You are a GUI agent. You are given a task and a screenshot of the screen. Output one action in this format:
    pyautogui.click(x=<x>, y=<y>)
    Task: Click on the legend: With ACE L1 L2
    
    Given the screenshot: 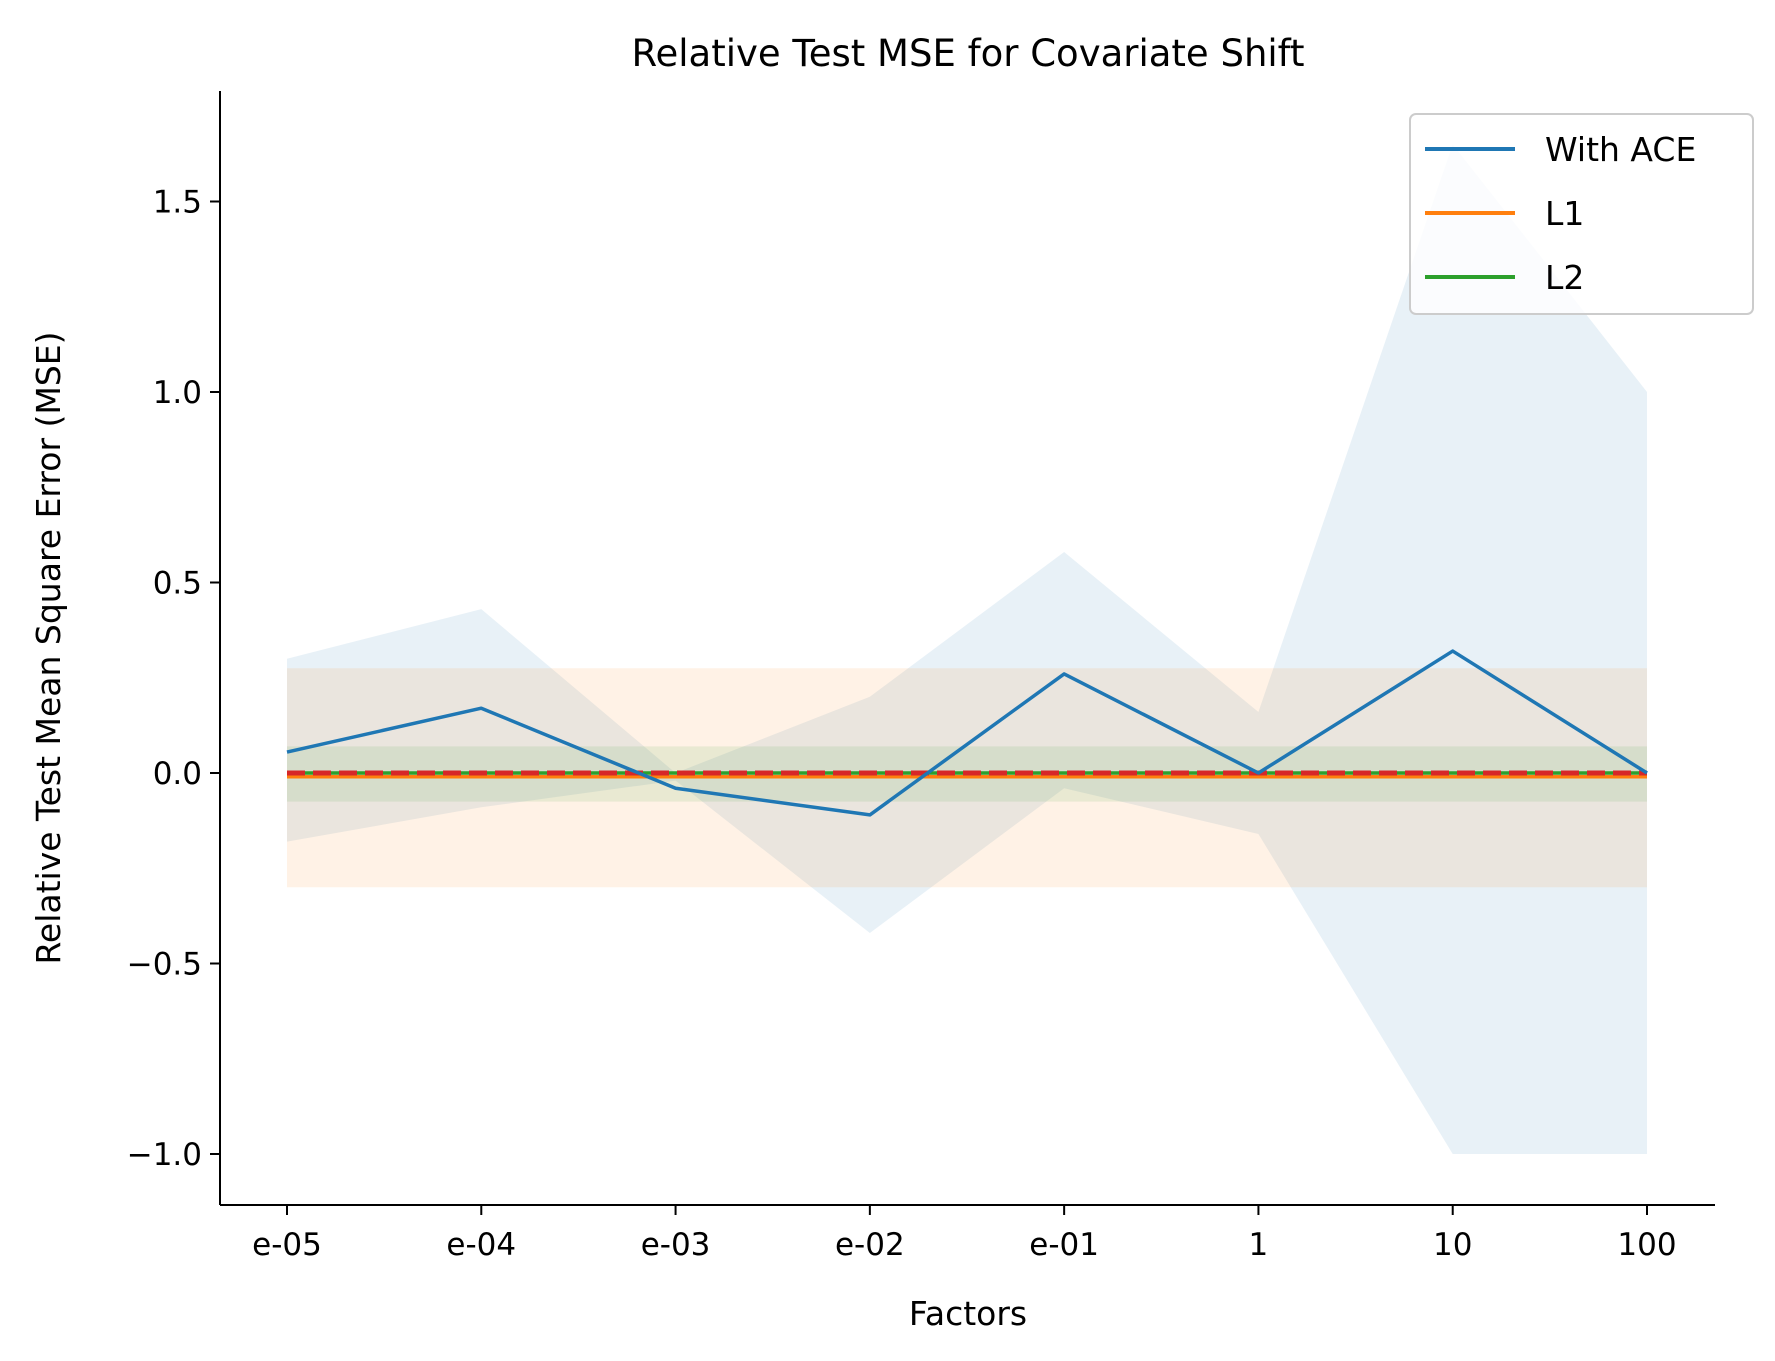 What is the action you would take?
    pyautogui.click(x=1581, y=214)
    